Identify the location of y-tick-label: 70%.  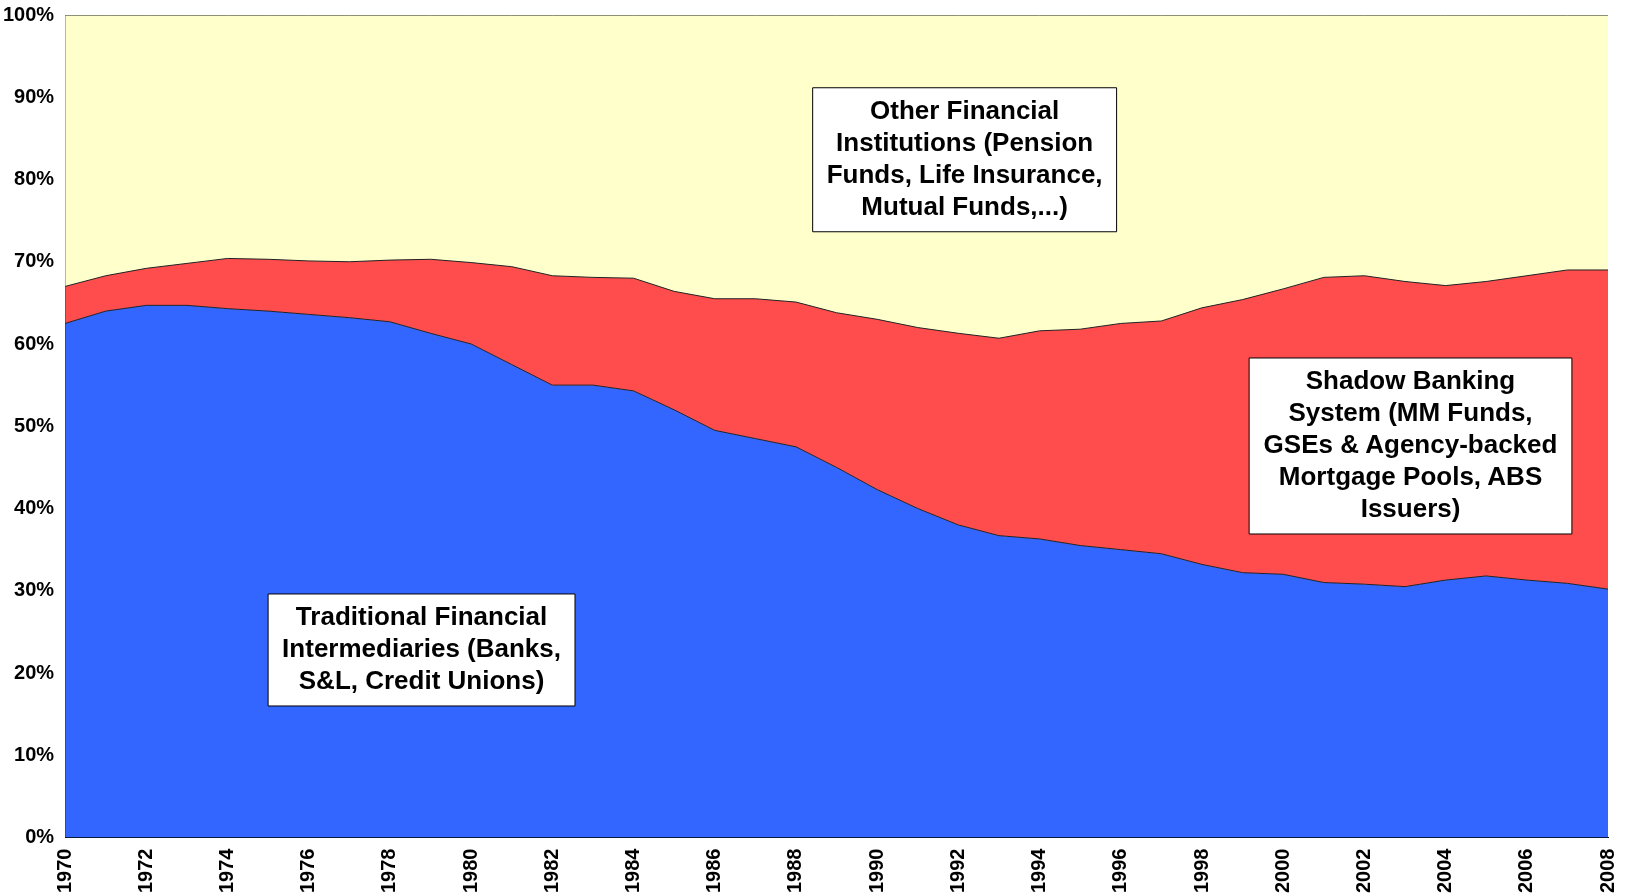
(34, 260).